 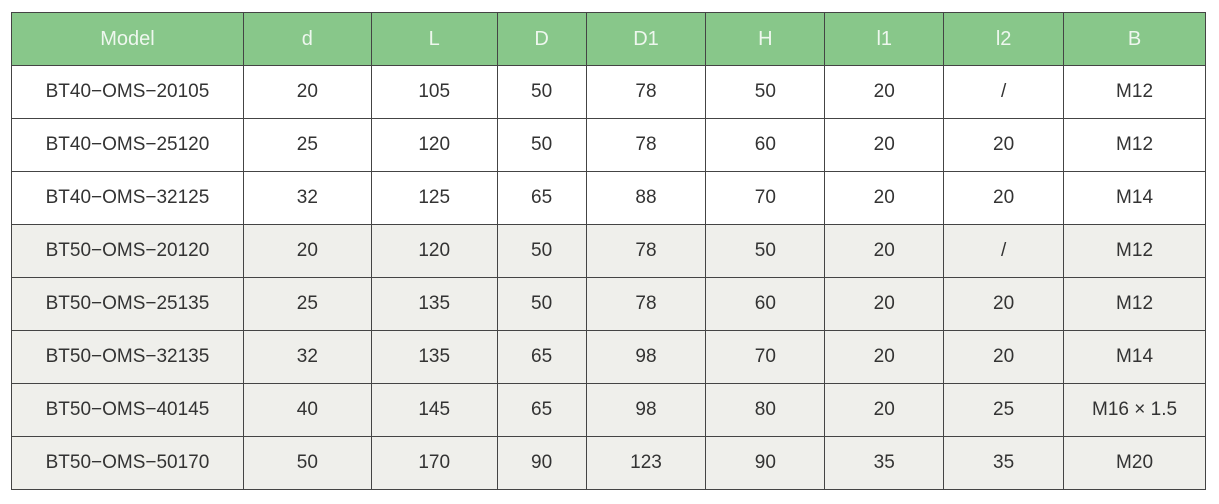 What do you see at coordinates (646, 198) in the screenshot?
I see `table-cell: 88` at bounding box center [646, 198].